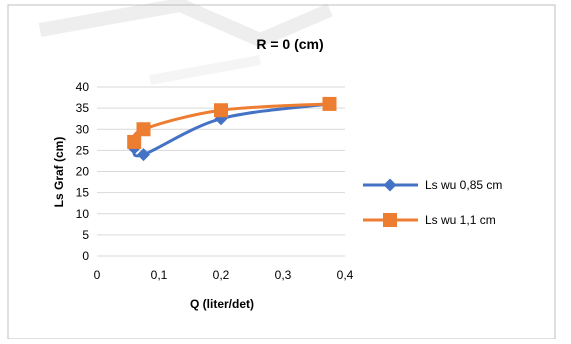 Image resolution: width=571 pixels, height=344 pixels. I want to click on x-tick-label: 0, so click(97, 275).